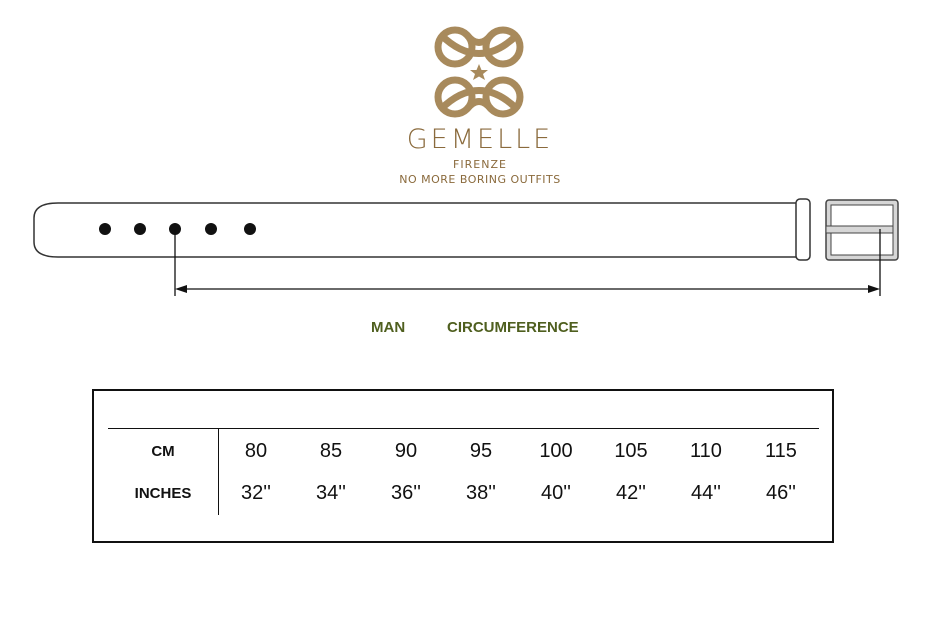 This screenshot has width=927, height=623. What do you see at coordinates (781, 451) in the screenshot?
I see `table-cell: 115` at bounding box center [781, 451].